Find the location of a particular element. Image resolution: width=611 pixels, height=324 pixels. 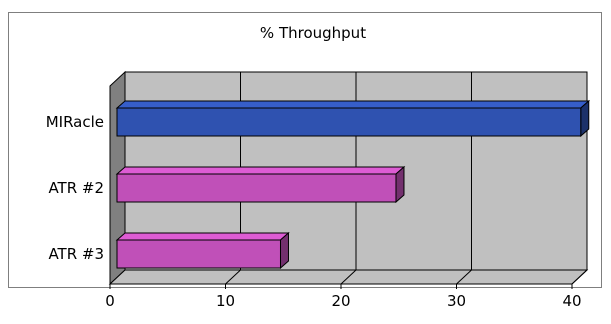

category-label: MIRacle is located at coordinates (75, 122).